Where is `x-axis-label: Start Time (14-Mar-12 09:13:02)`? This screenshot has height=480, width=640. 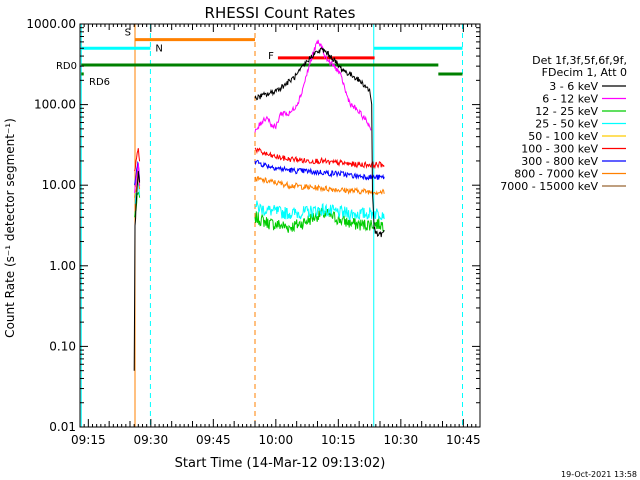
x-axis-label: Start Time (14-Mar-12 09:13:02) is located at coordinates (280, 463).